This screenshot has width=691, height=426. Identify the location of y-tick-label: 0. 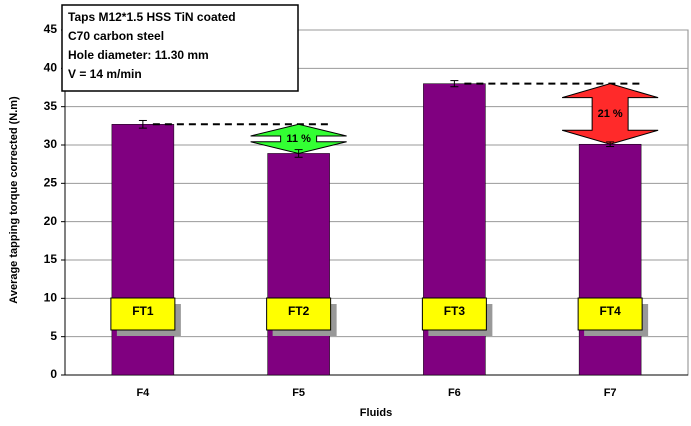
(53, 374).